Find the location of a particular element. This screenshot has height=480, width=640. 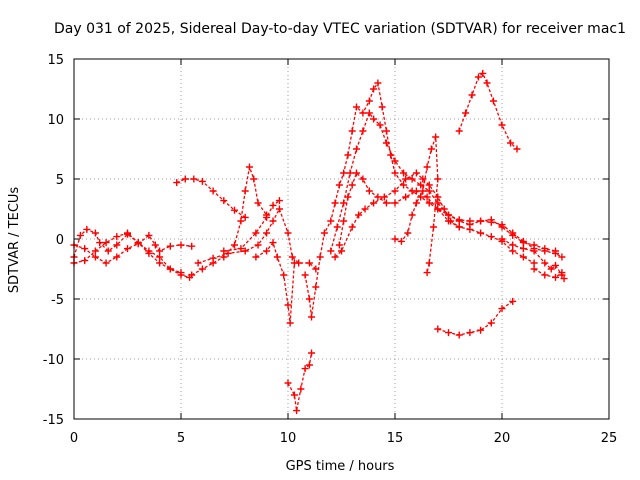

x-tick-label: 10 is located at coordinates (288, 438).